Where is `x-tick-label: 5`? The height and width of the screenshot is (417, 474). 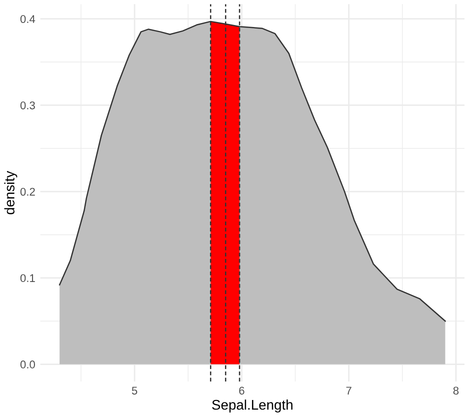
x-tick-label: 5 is located at coordinates (135, 390).